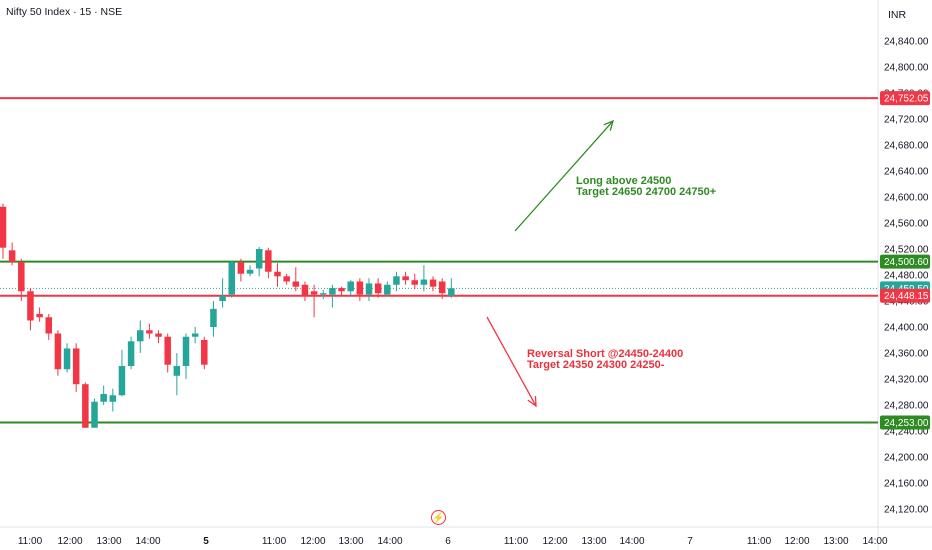 This screenshot has height=550, width=932. Describe the element at coordinates (906, 120) in the screenshot. I see `price-tick-label: 24,720.00` at that location.